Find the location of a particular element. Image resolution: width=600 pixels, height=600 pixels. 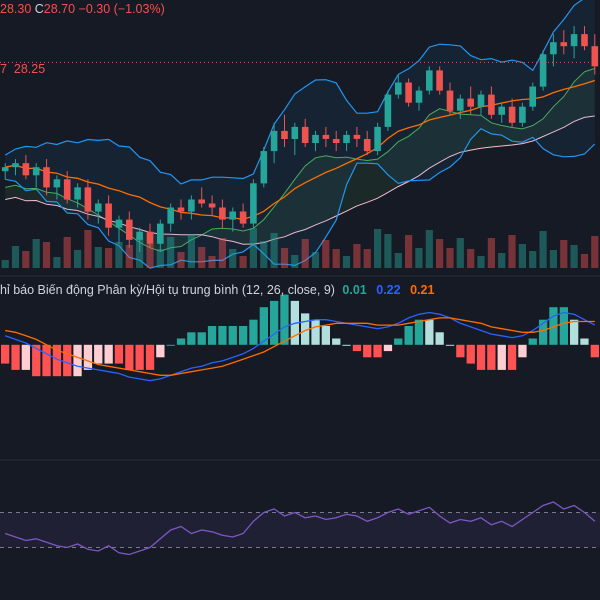

rsi-line is located at coordinates (300, 528).